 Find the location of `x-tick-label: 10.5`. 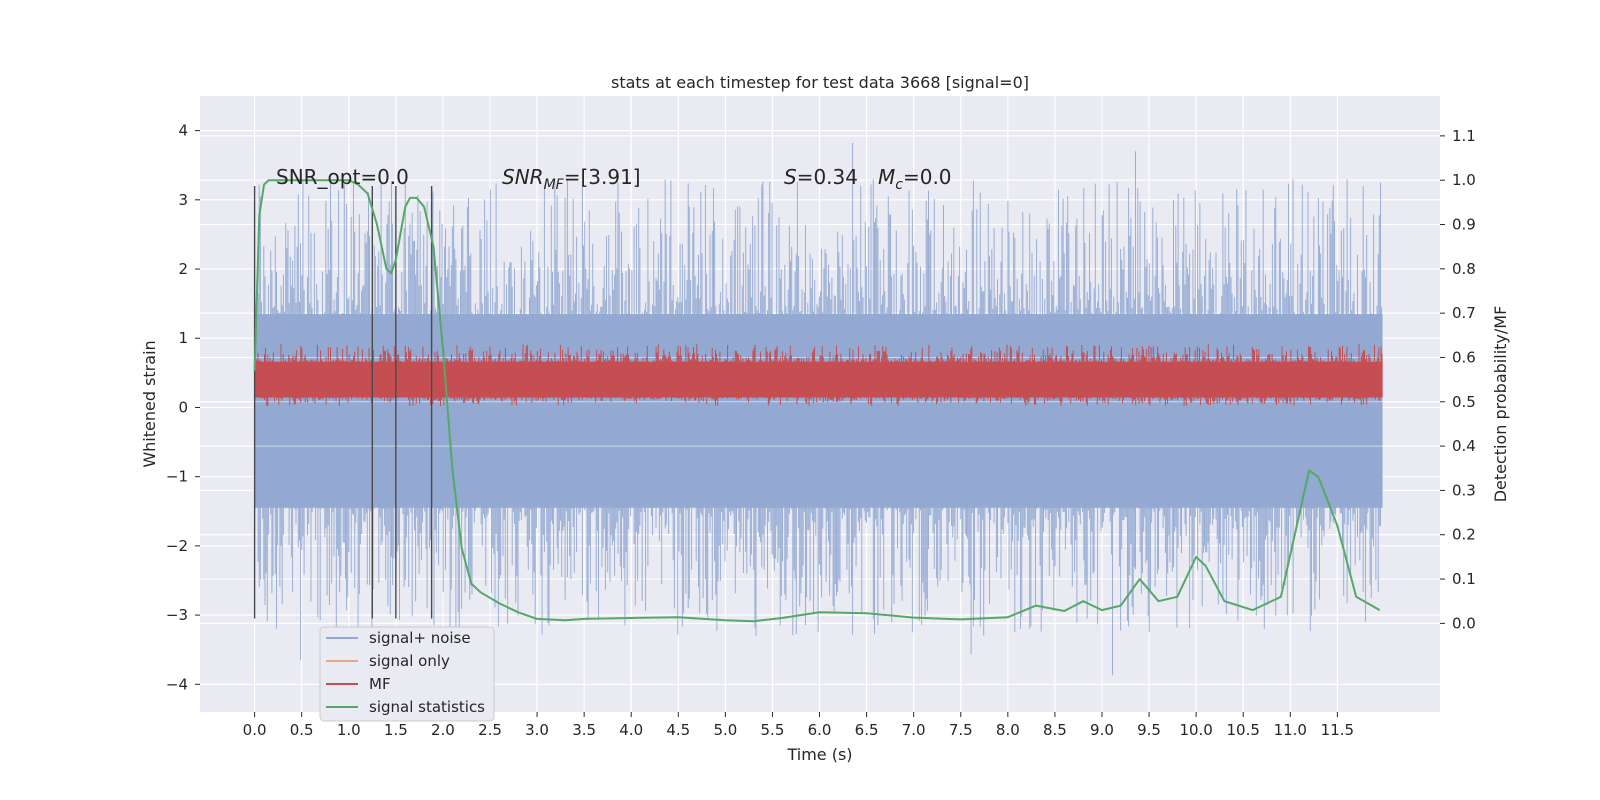

x-tick-label: 10.5 is located at coordinates (1243, 730).